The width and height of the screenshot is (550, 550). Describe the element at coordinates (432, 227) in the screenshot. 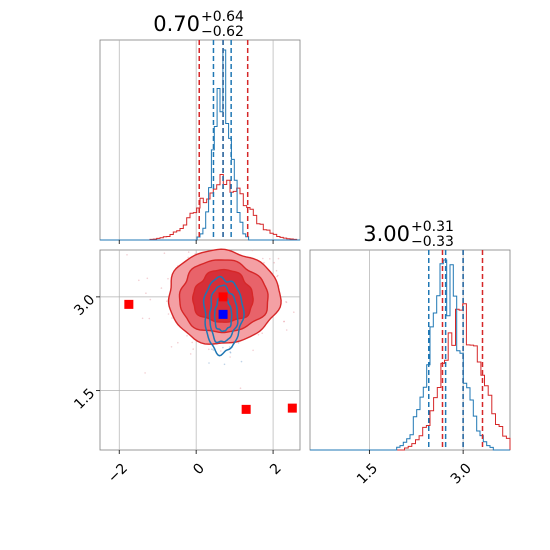

I see `hist-right-title-plus: +0.31` at that location.